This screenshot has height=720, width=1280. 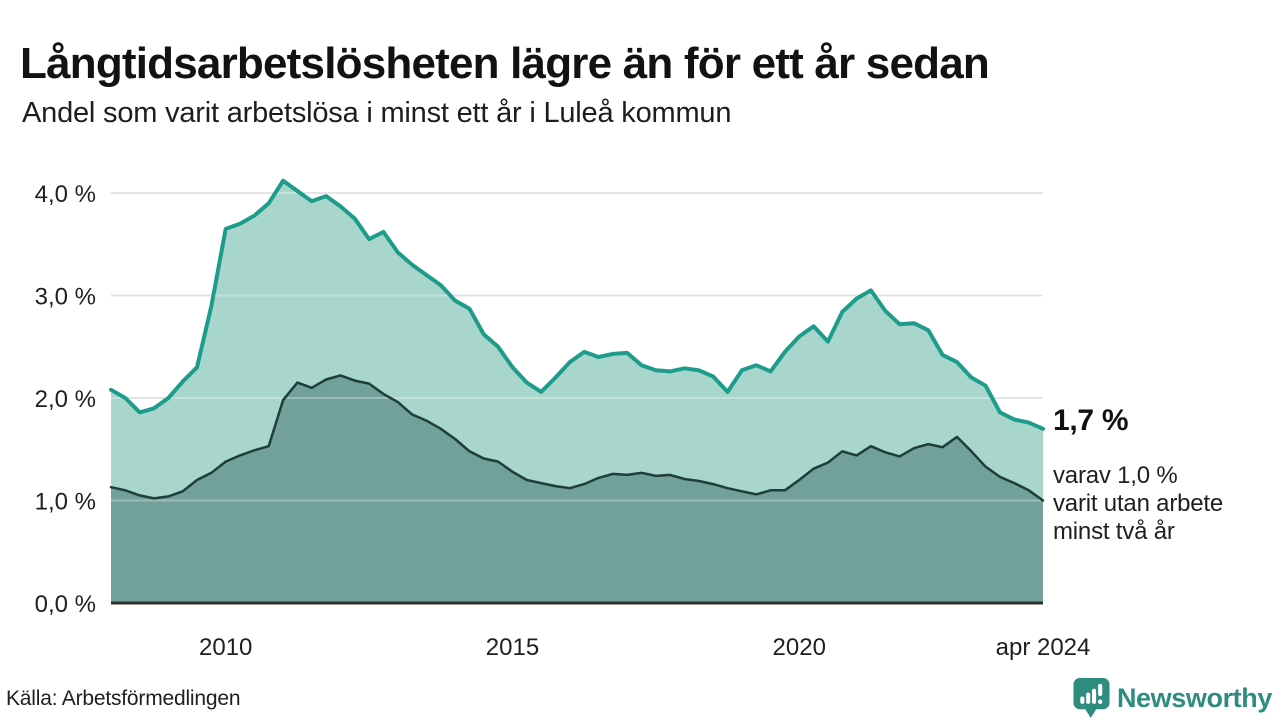 I want to click on newsworthy-bubble-chart-icon, so click(x=1091, y=698).